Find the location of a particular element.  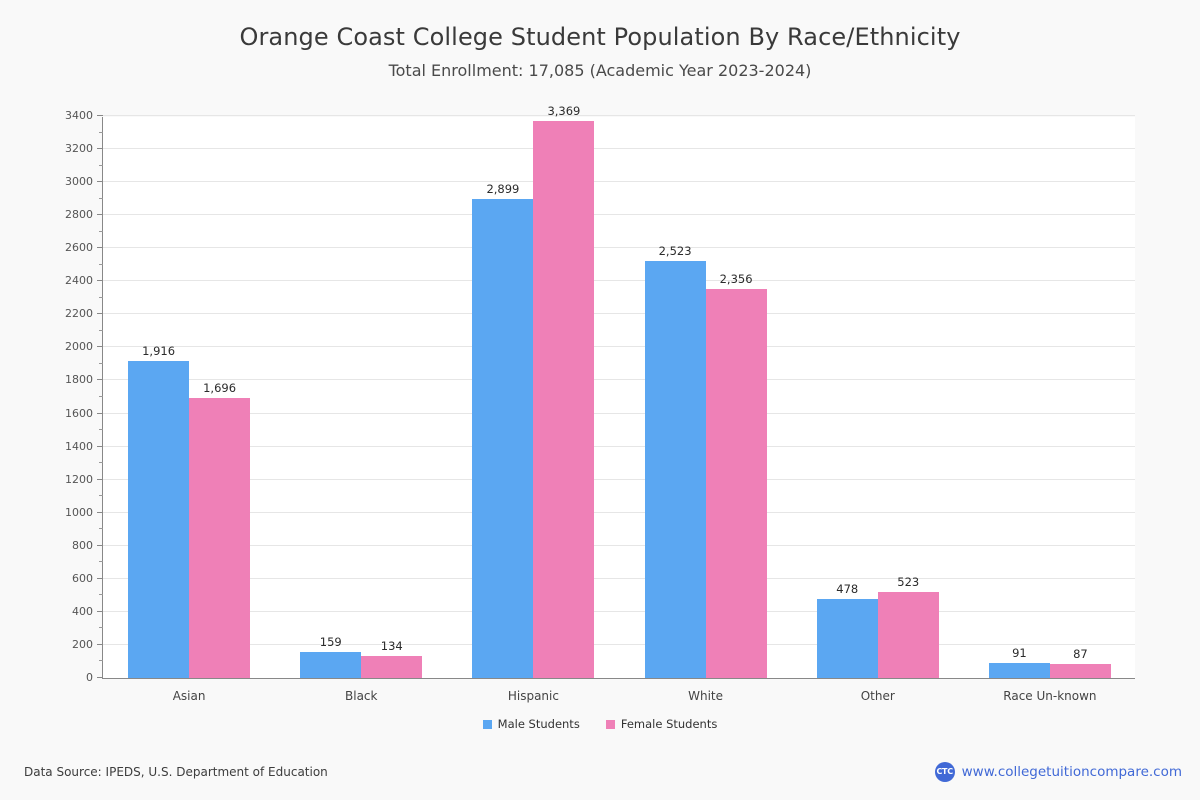

bar-group: 2,899 3,369 Hispanic is located at coordinates (533, 404).